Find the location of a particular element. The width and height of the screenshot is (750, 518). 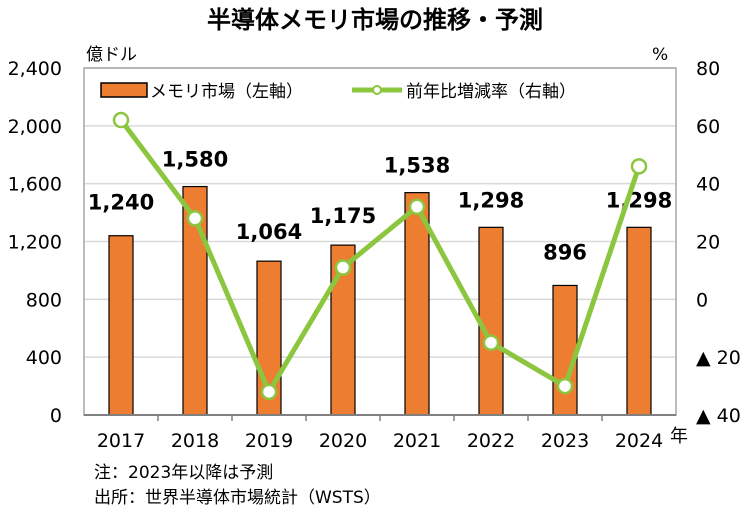

bar-data-label: 1,175 is located at coordinates (343, 216).